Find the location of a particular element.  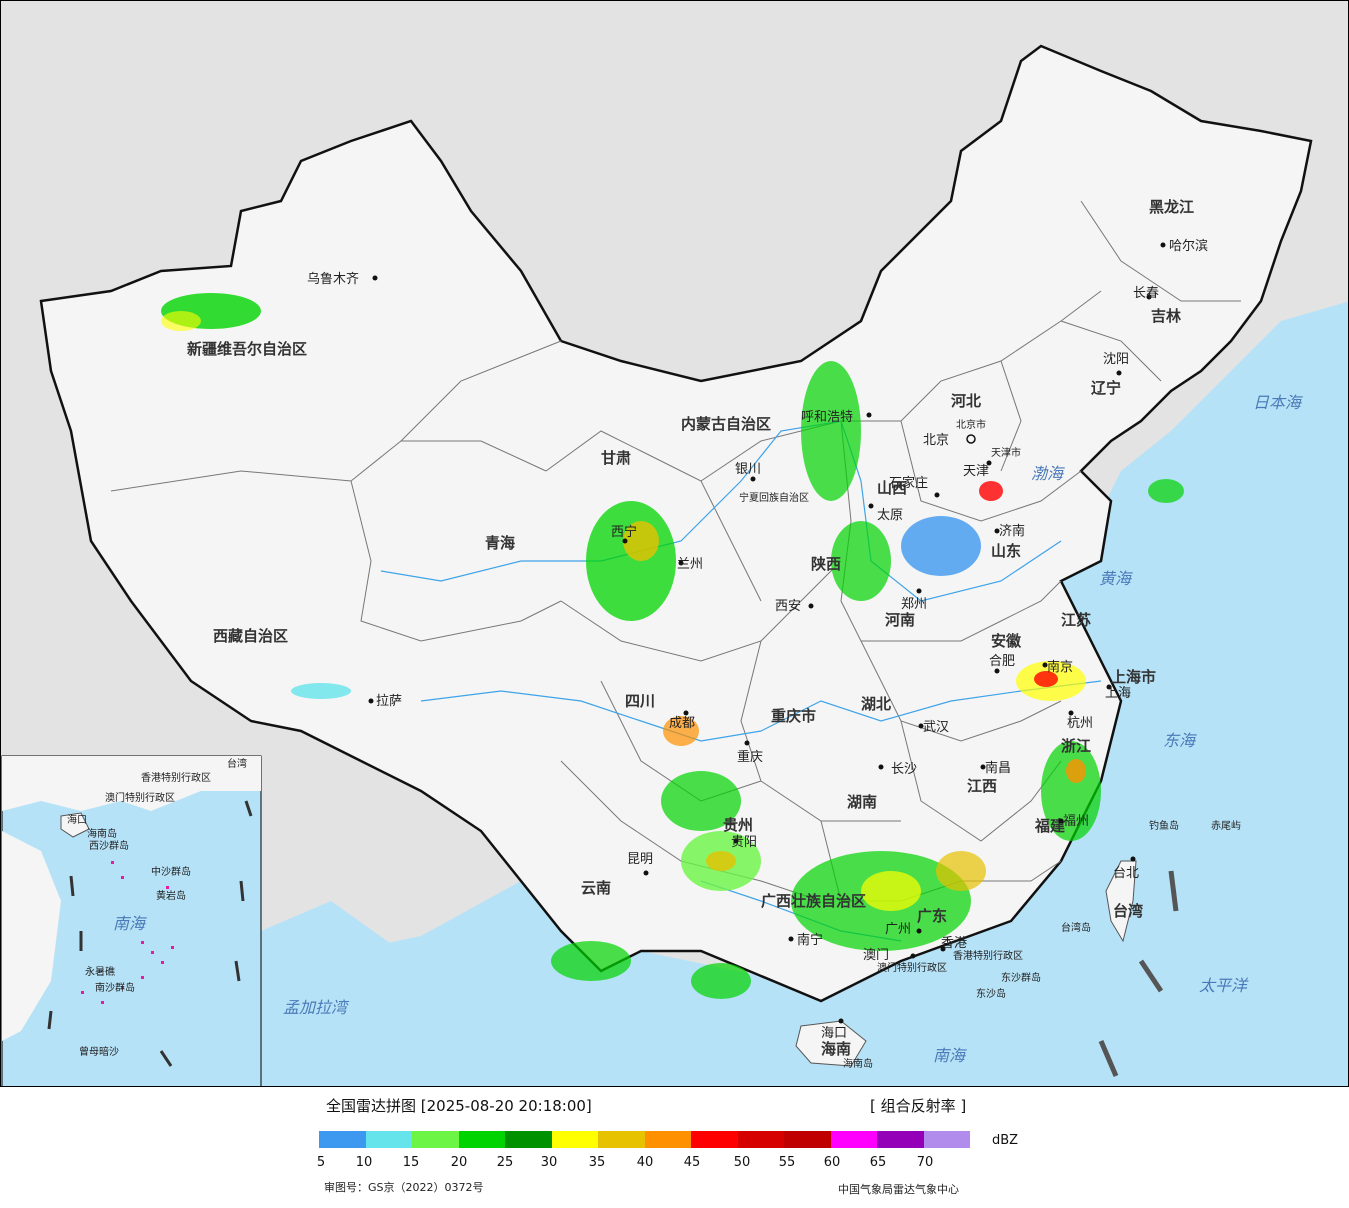

city-jinan: 济南 is located at coordinates (1009, 531).